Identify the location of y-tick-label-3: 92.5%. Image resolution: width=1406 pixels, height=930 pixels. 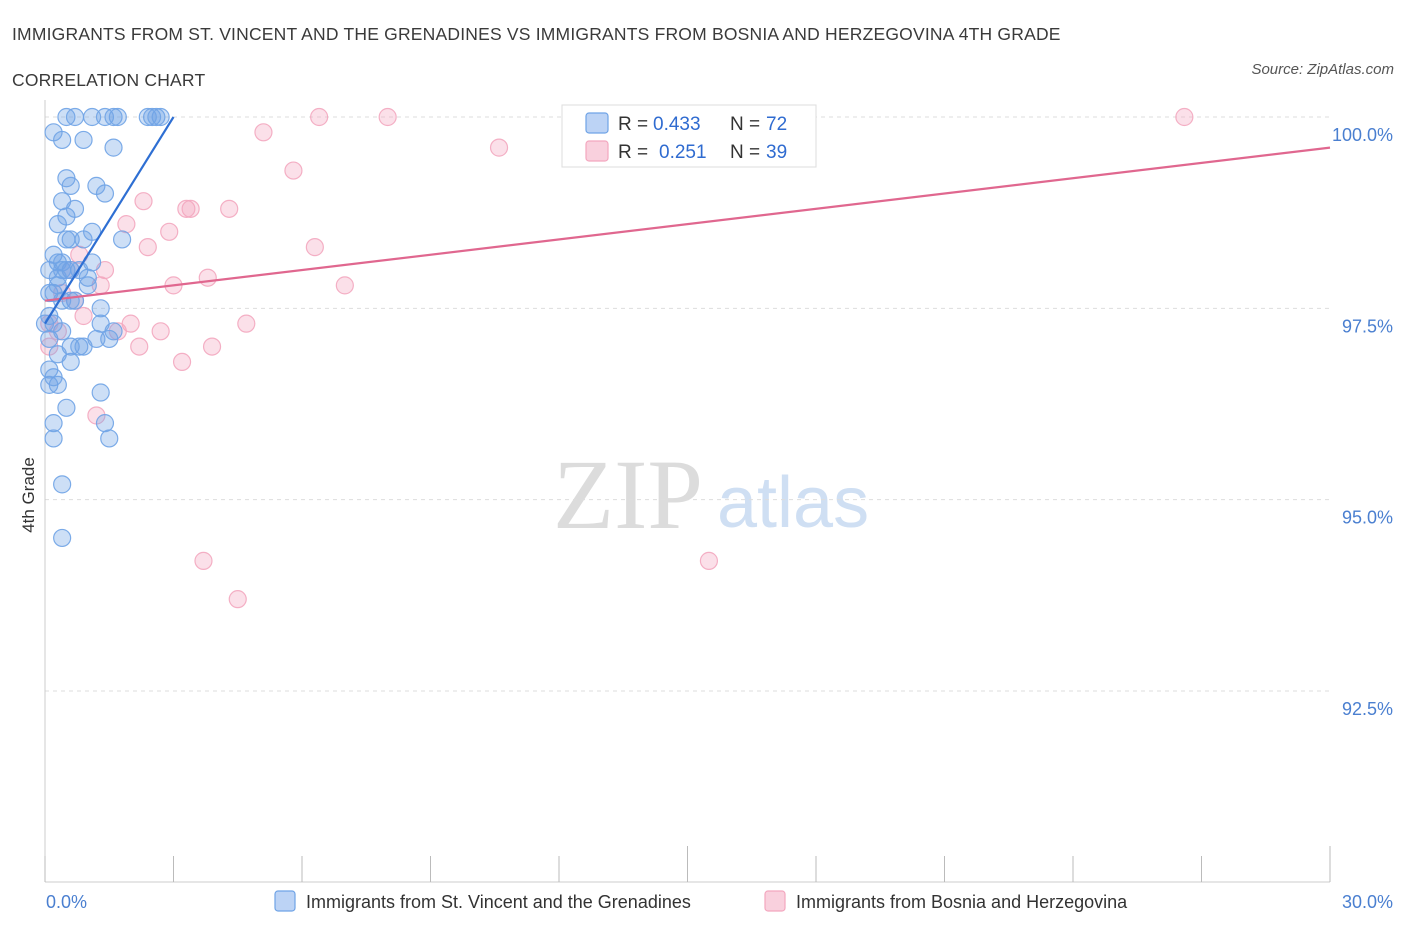
(1367, 709).